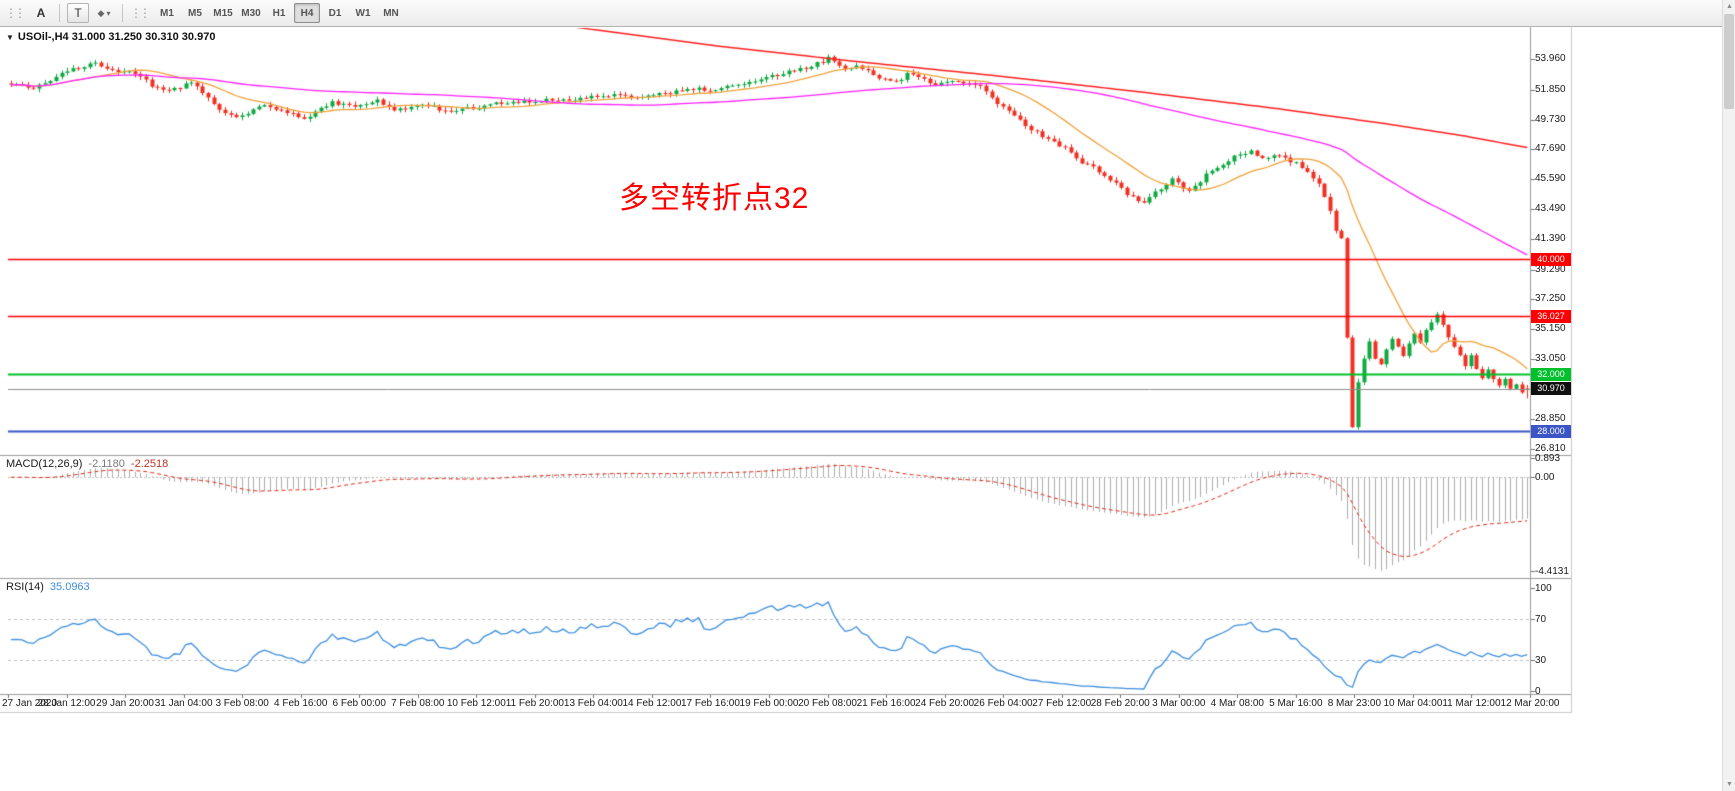 The image size is (1735, 791). I want to click on timeframe-button-mn: MN, so click(391, 13).